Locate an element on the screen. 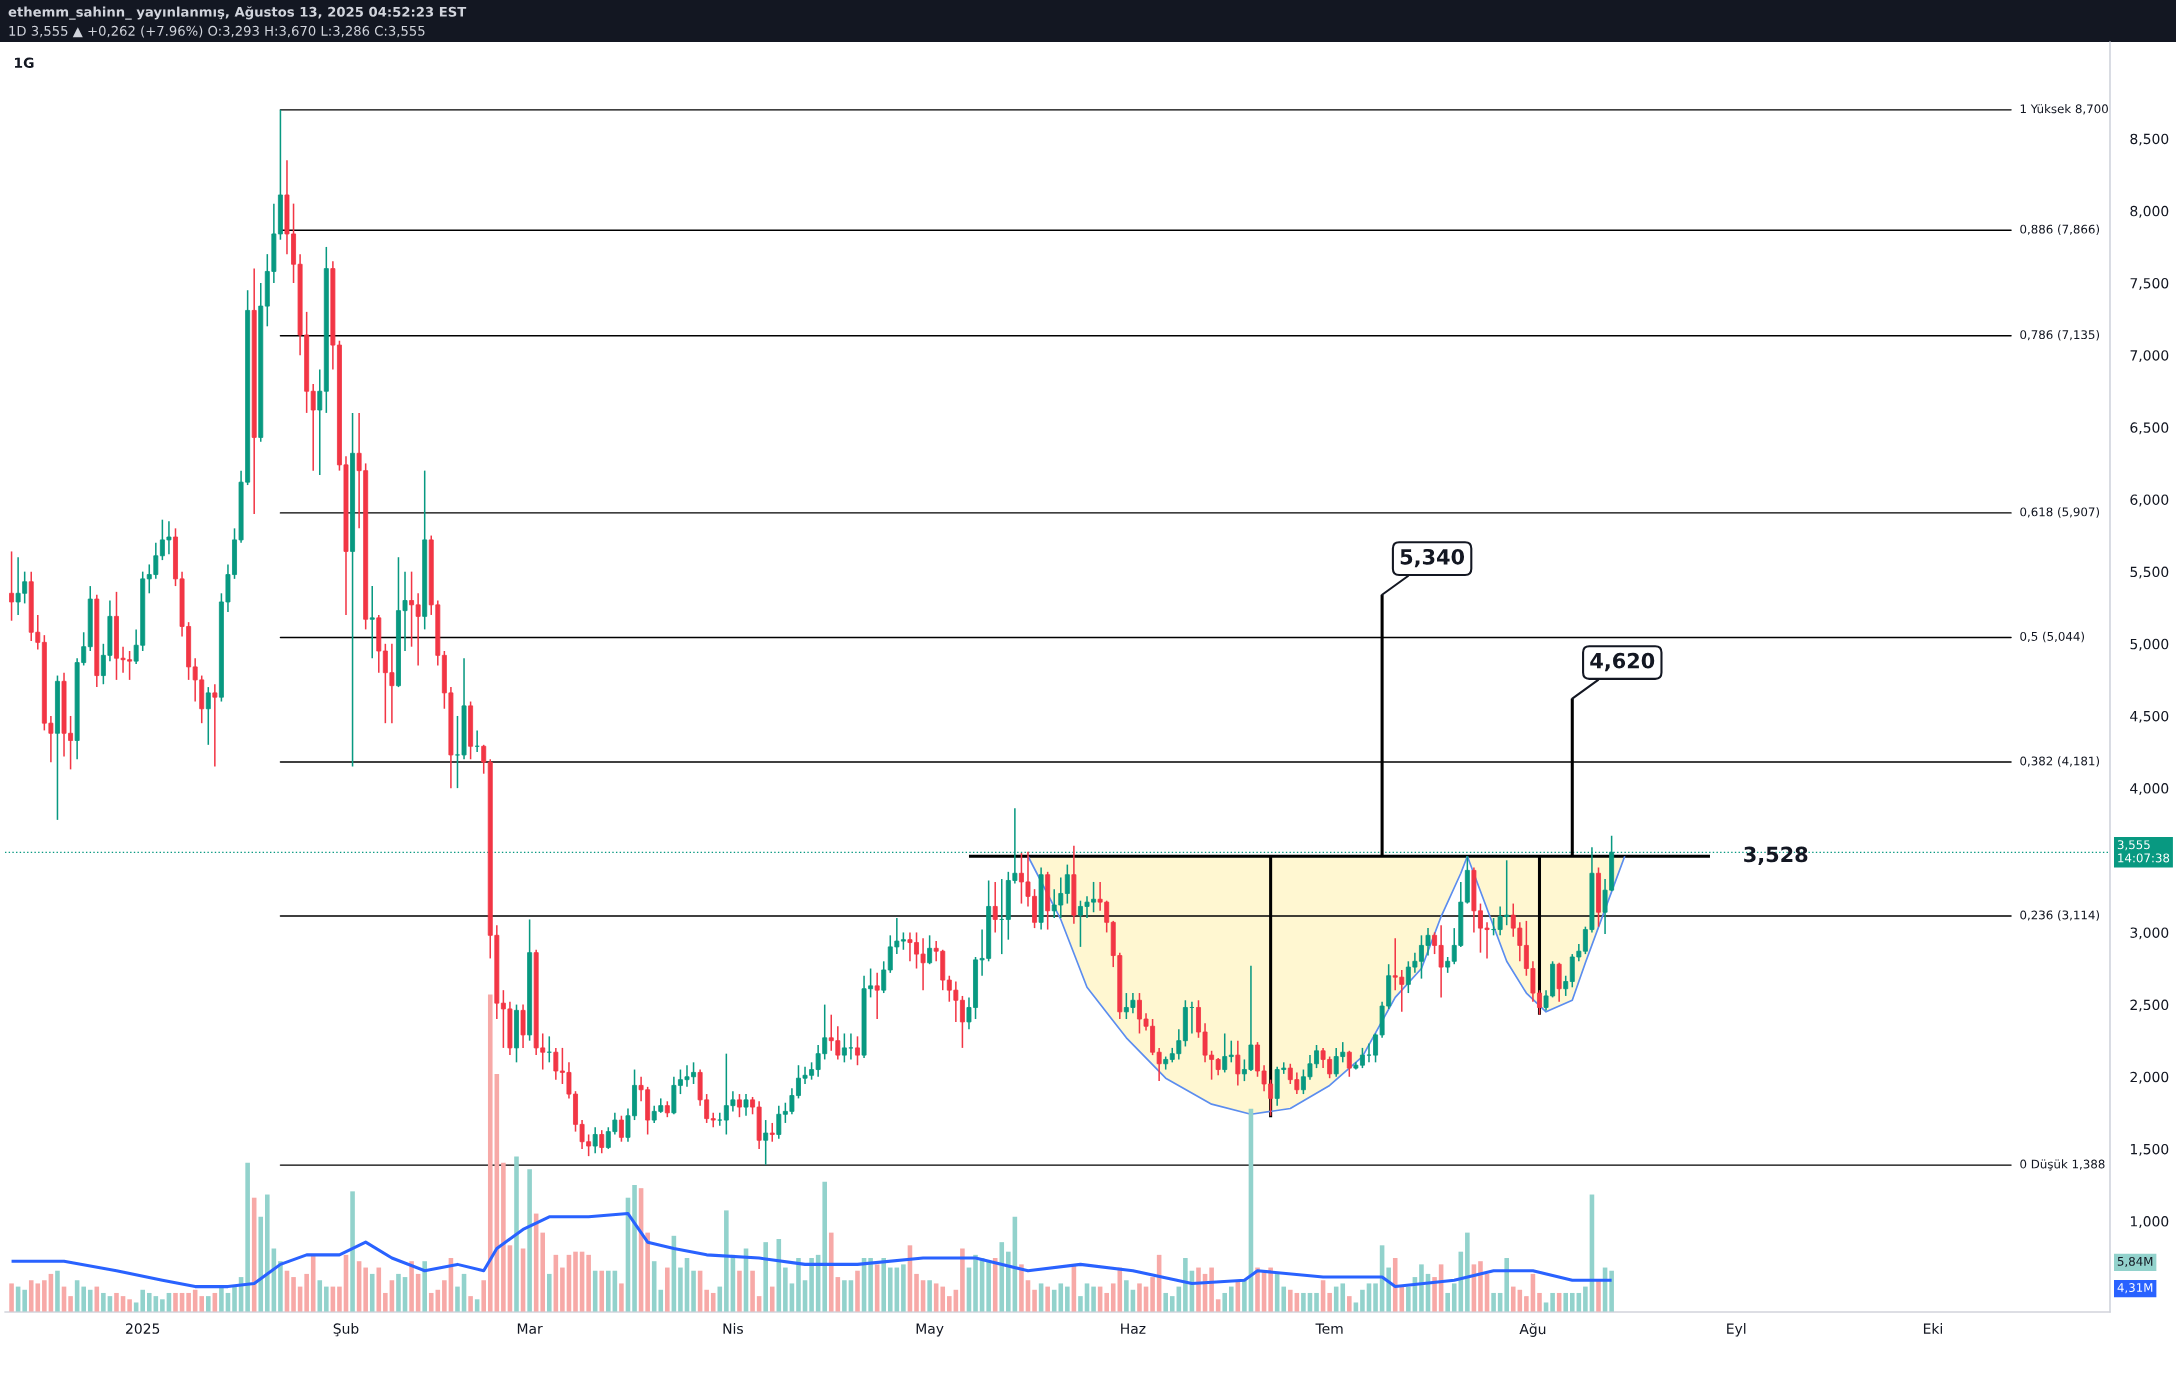 This screenshot has width=2176, height=1378. x-tick-label: May is located at coordinates (930, 1330).